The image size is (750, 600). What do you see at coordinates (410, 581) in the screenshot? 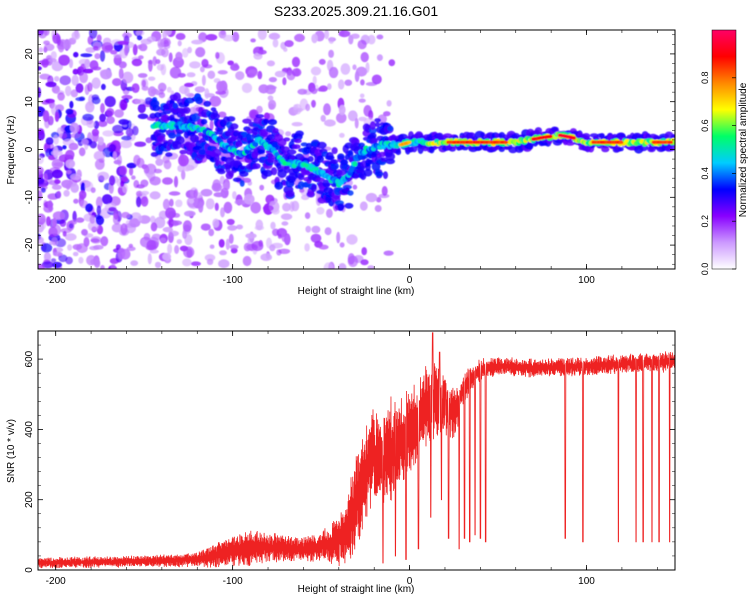
I see `snr-xtick-label: 0` at bounding box center [410, 581].